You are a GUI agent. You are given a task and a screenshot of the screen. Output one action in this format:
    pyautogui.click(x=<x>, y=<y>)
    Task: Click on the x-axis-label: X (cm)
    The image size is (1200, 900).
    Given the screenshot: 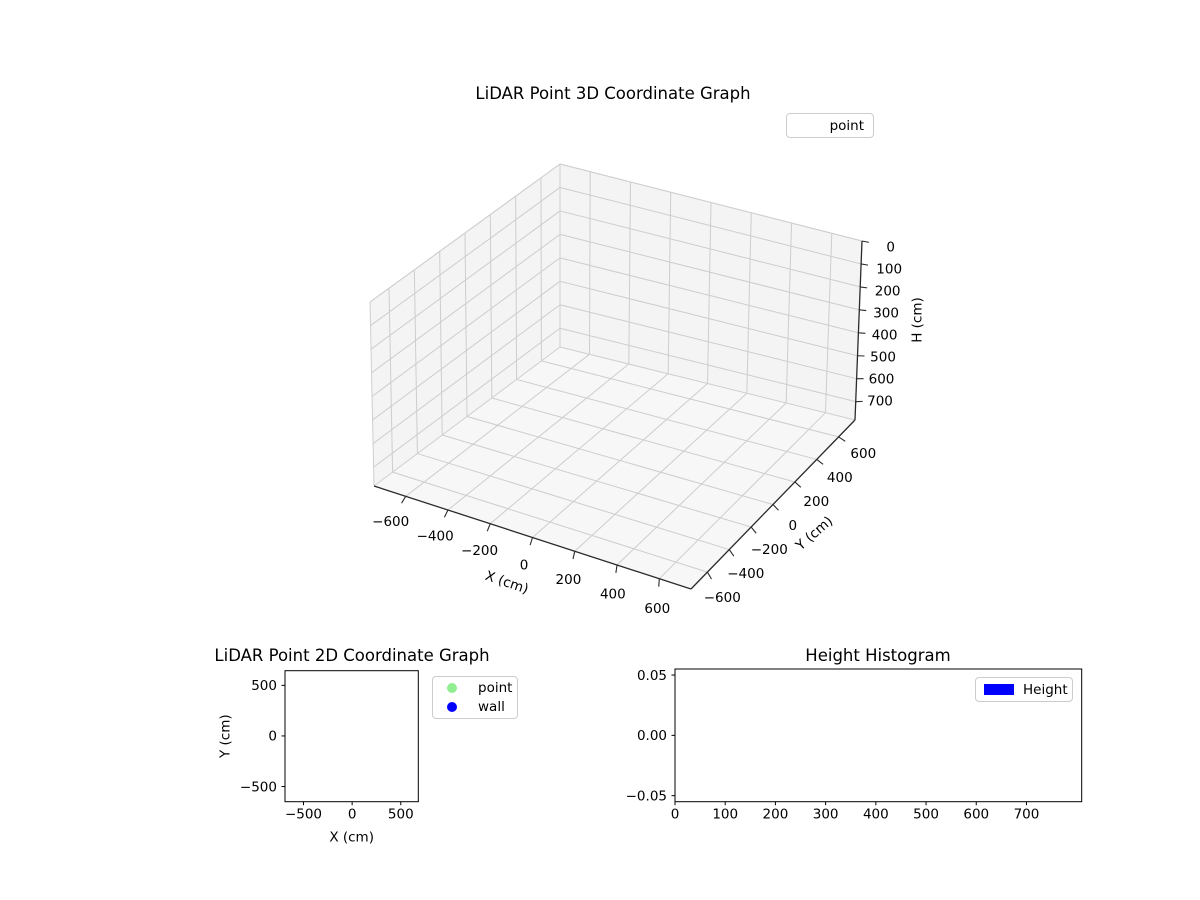 What is the action you would take?
    pyautogui.click(x=351, y=838)
    